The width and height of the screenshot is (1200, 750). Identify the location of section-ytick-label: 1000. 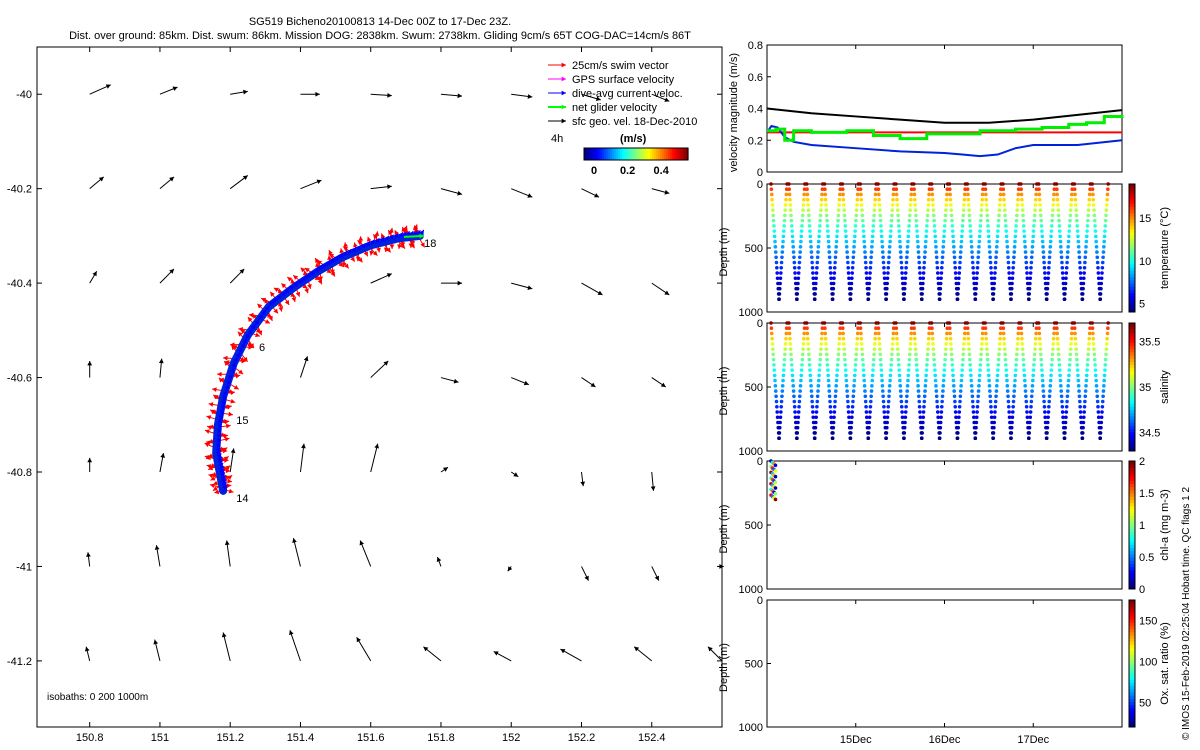
(751, 313).